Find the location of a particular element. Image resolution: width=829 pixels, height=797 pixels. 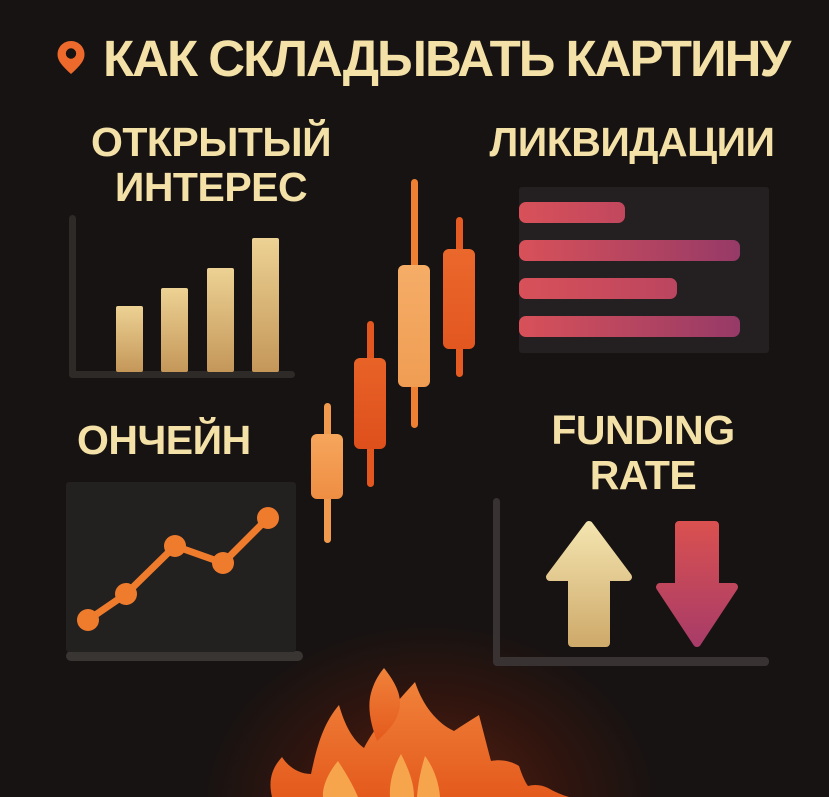

arrow-up-icon is located at coordinates (589, 584).